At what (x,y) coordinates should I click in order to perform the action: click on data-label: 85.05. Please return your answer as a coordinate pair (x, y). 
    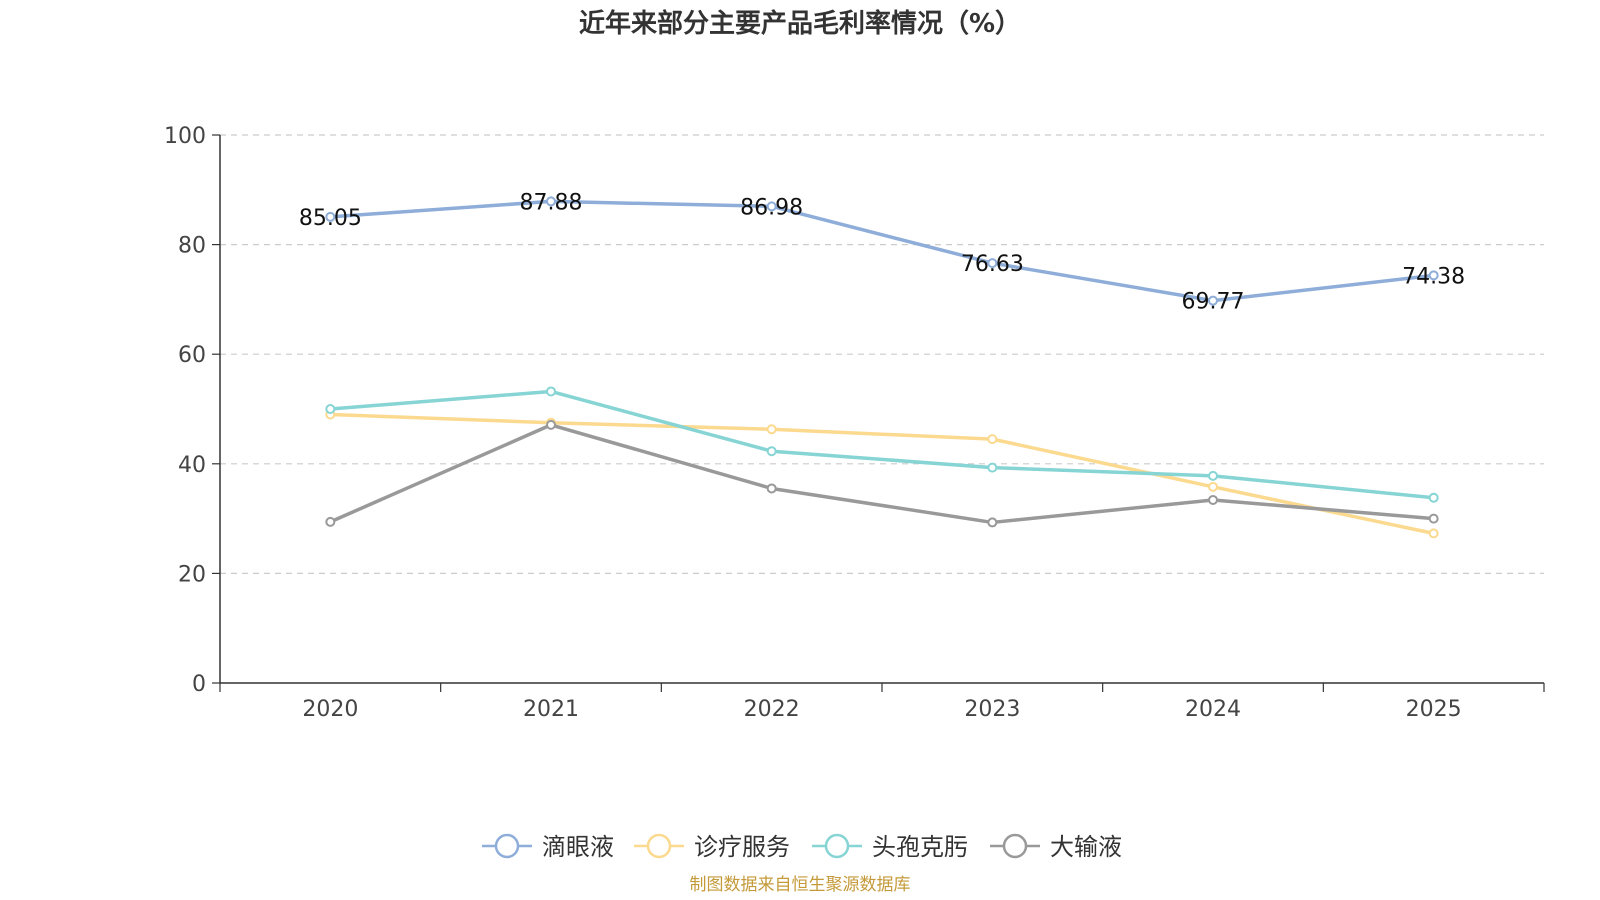
    Looking at the image, I should click on (330, 218).